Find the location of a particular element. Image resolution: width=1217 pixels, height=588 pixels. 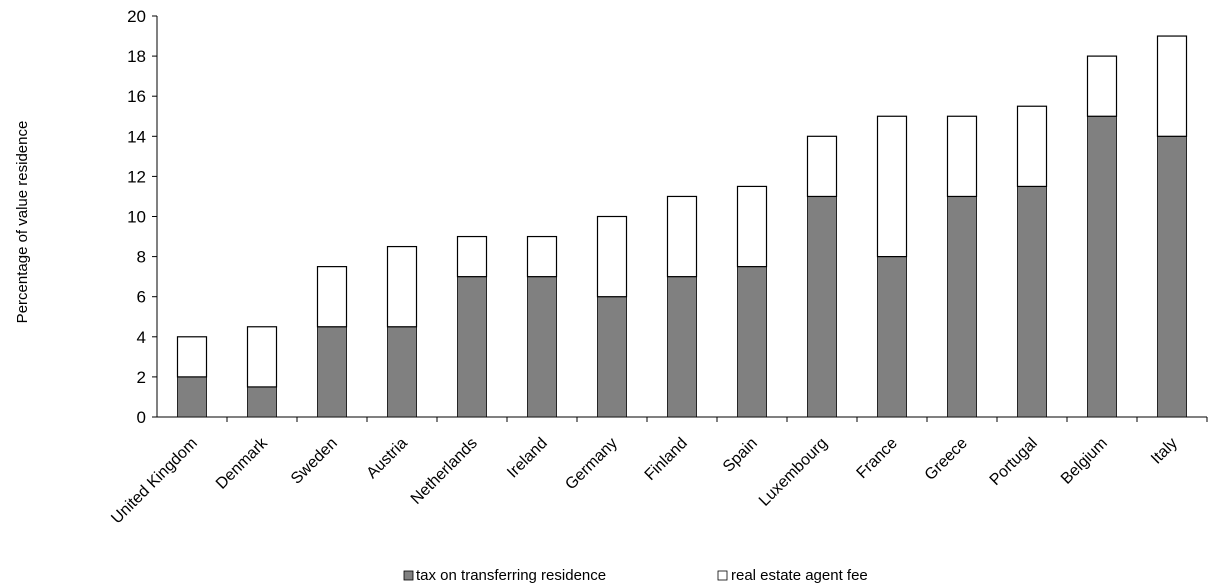

x-tick-label: Portugal is located at coordinates (1014, 462).